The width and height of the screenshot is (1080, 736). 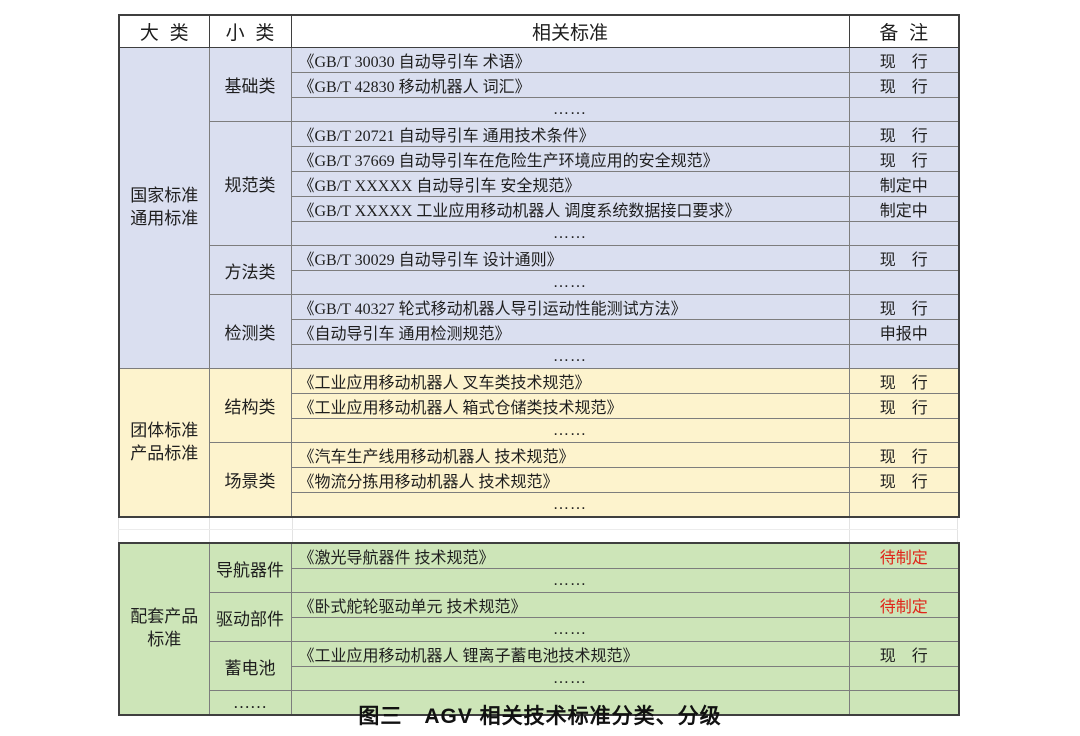 What do you see at coordinates (250, 183) in the screenshot?
I see `sub-category-cell: 规范类` at bounding box center [250, 183].